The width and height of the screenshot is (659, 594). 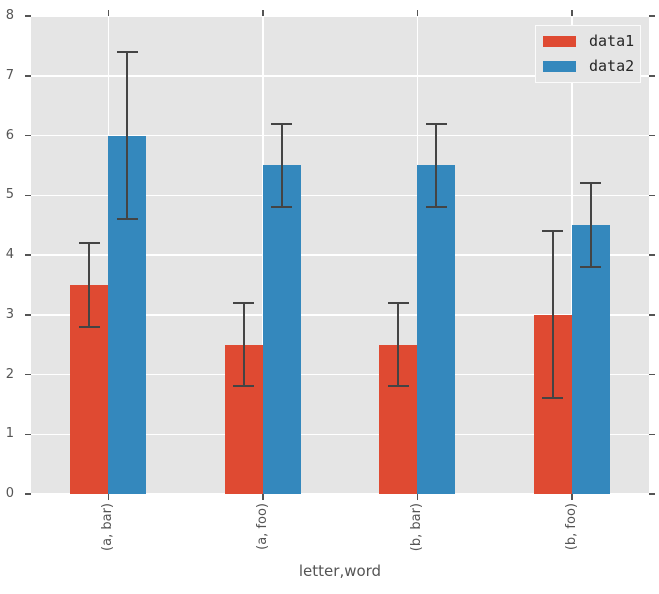 What do you see at coordinates (559, 66) in the screenshot?
I see `legend-swatch-data2` at bounding box center [559, 66].